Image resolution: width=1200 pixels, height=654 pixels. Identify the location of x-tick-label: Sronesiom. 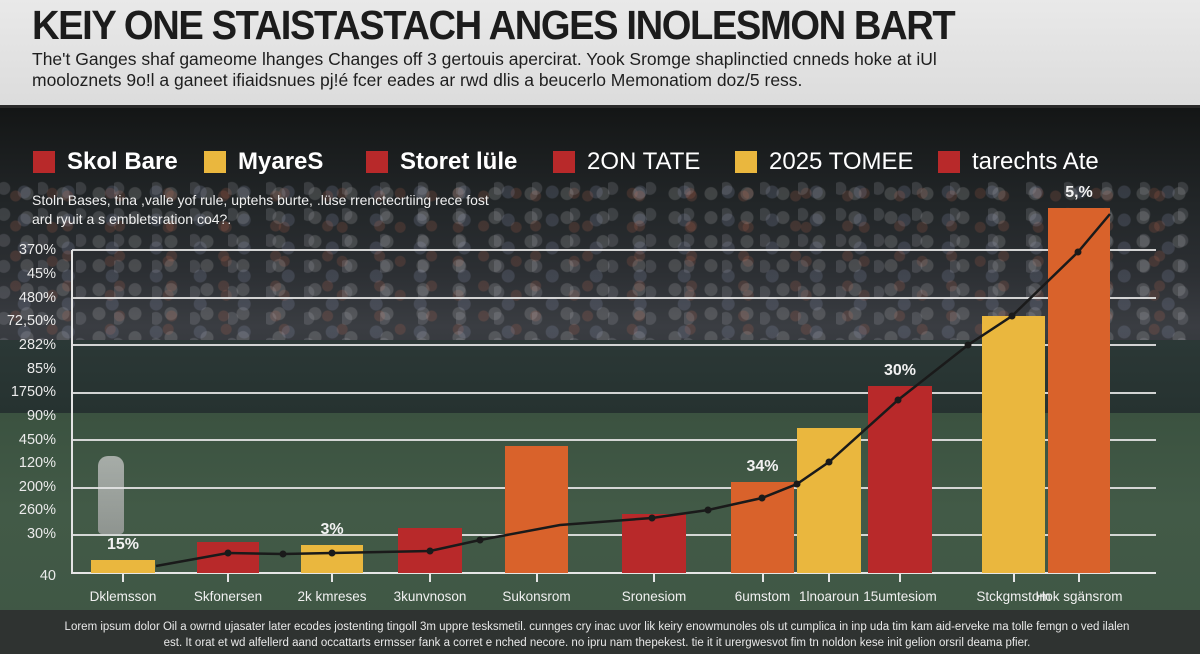
(654, 596).